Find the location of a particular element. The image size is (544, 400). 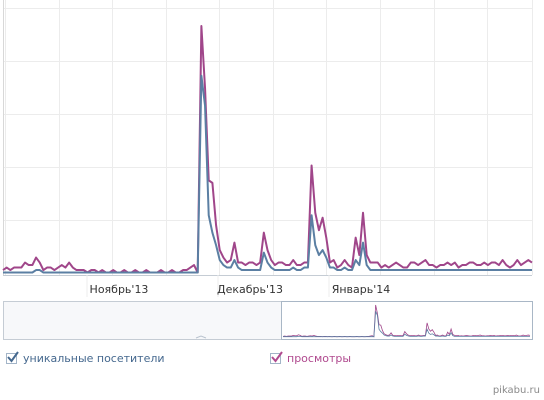

navigator-line-visitors is located at coordinates (406, 324).